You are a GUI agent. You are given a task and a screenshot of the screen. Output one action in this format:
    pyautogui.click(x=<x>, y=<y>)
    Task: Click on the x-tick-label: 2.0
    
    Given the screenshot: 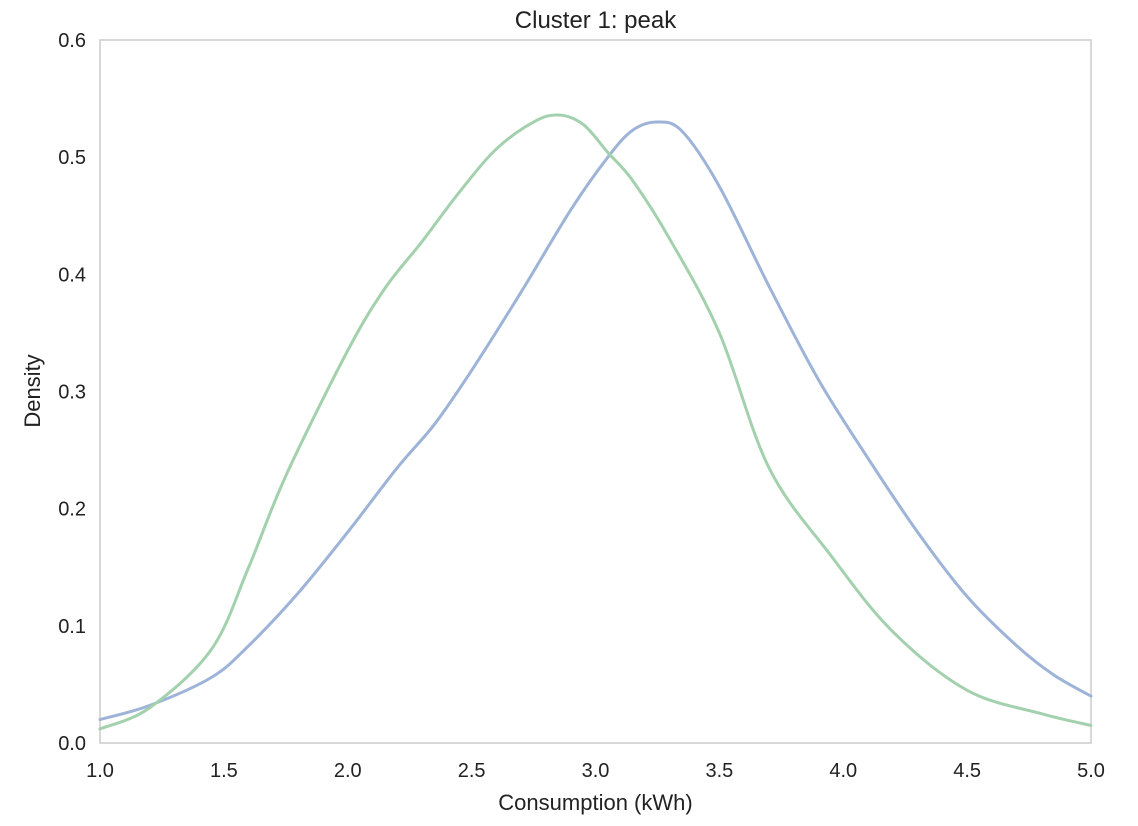 What is the action you would take?
    pyautogui.click(x=348, y=771)
    